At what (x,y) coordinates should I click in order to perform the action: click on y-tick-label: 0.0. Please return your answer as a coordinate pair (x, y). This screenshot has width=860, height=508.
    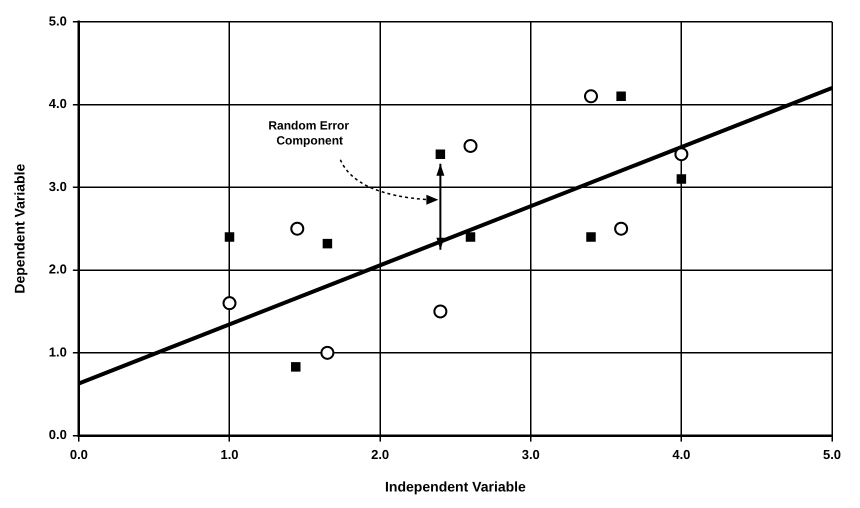
    Looking at the image, I should click on (57, 434).